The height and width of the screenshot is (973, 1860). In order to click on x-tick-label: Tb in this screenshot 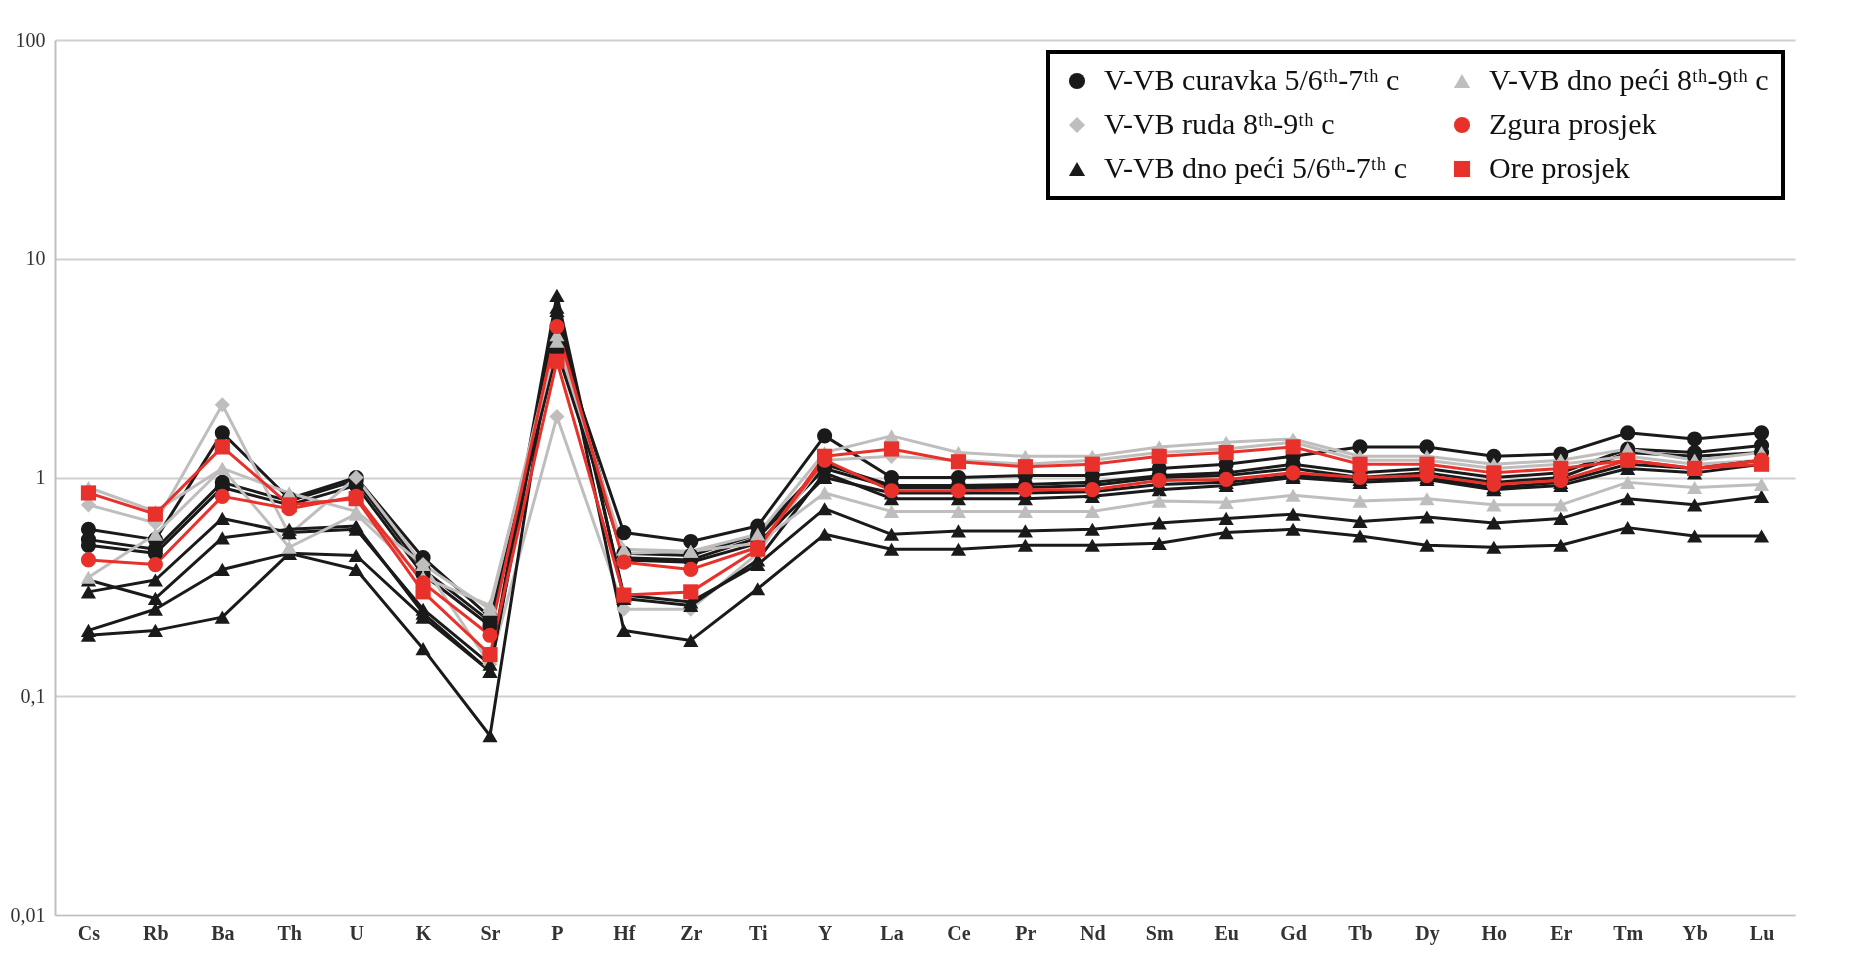, I will do `click(1360, 932)`.